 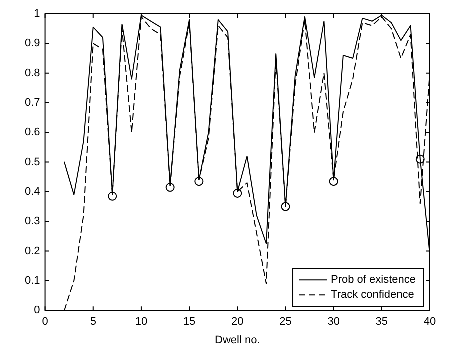 I want to click on y-tick-label: 0.1, so click(x=32, y=280).